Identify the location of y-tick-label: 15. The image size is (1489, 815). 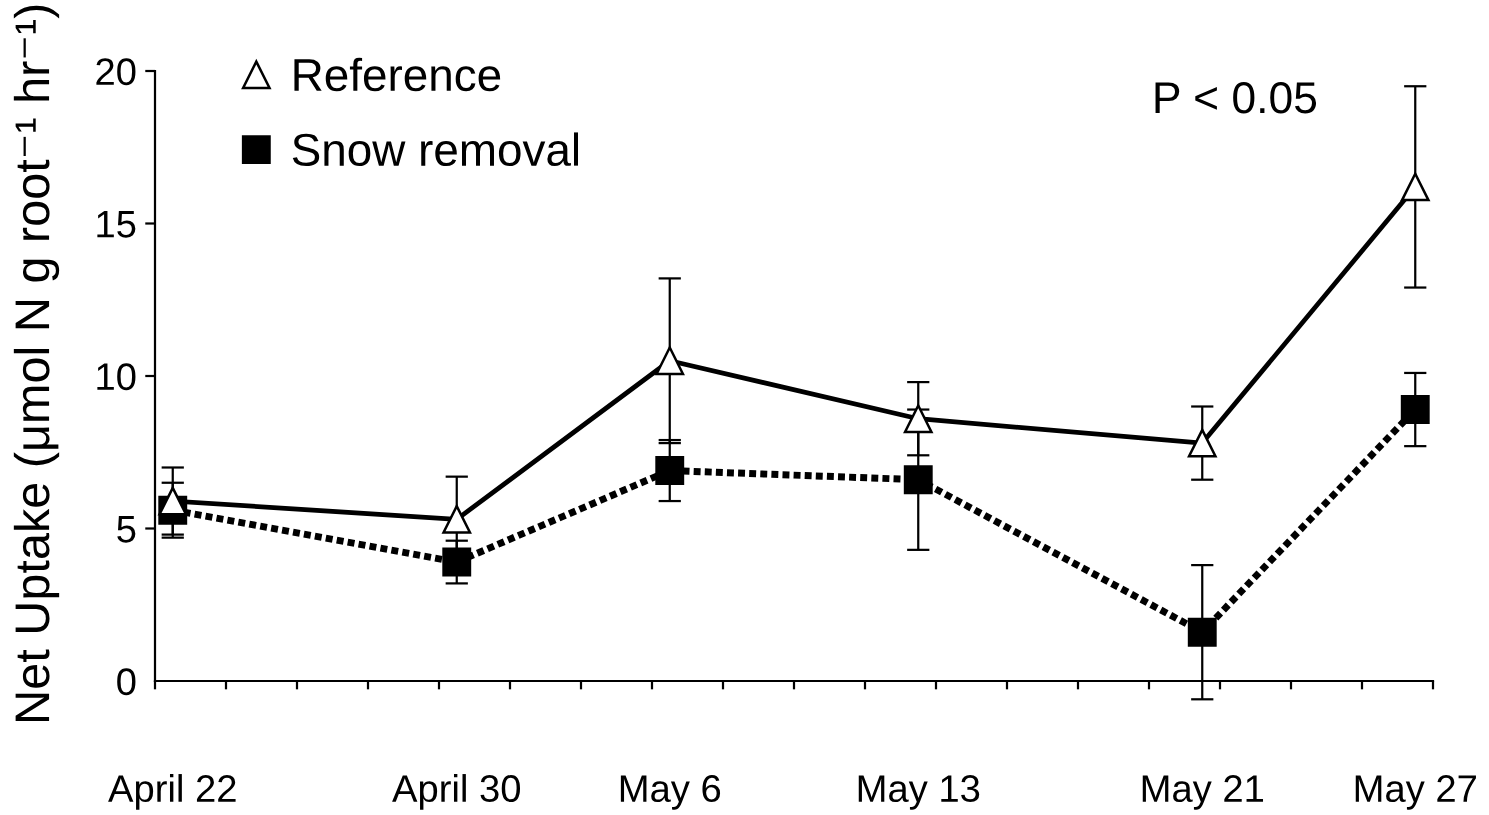
(116, 224).